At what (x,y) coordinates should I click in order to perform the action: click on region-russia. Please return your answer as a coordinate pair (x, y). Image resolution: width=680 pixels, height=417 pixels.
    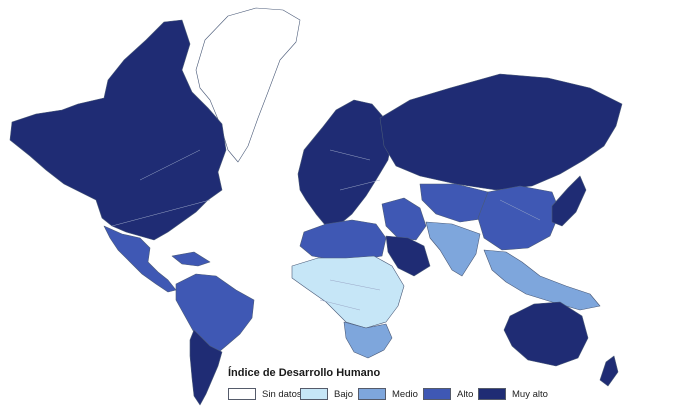
    Looking at the image, I should click on (501, 132).